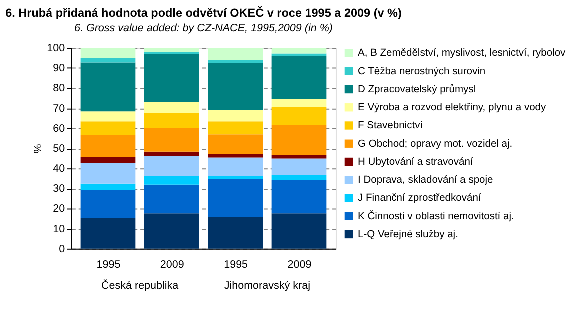 Image resolution: width=574 pixels, height=321 pixels. Describe the element at coordinates (417, 89) in the screenshot. I see `legend-label: D Zpracovatelský průmysl` at that location.